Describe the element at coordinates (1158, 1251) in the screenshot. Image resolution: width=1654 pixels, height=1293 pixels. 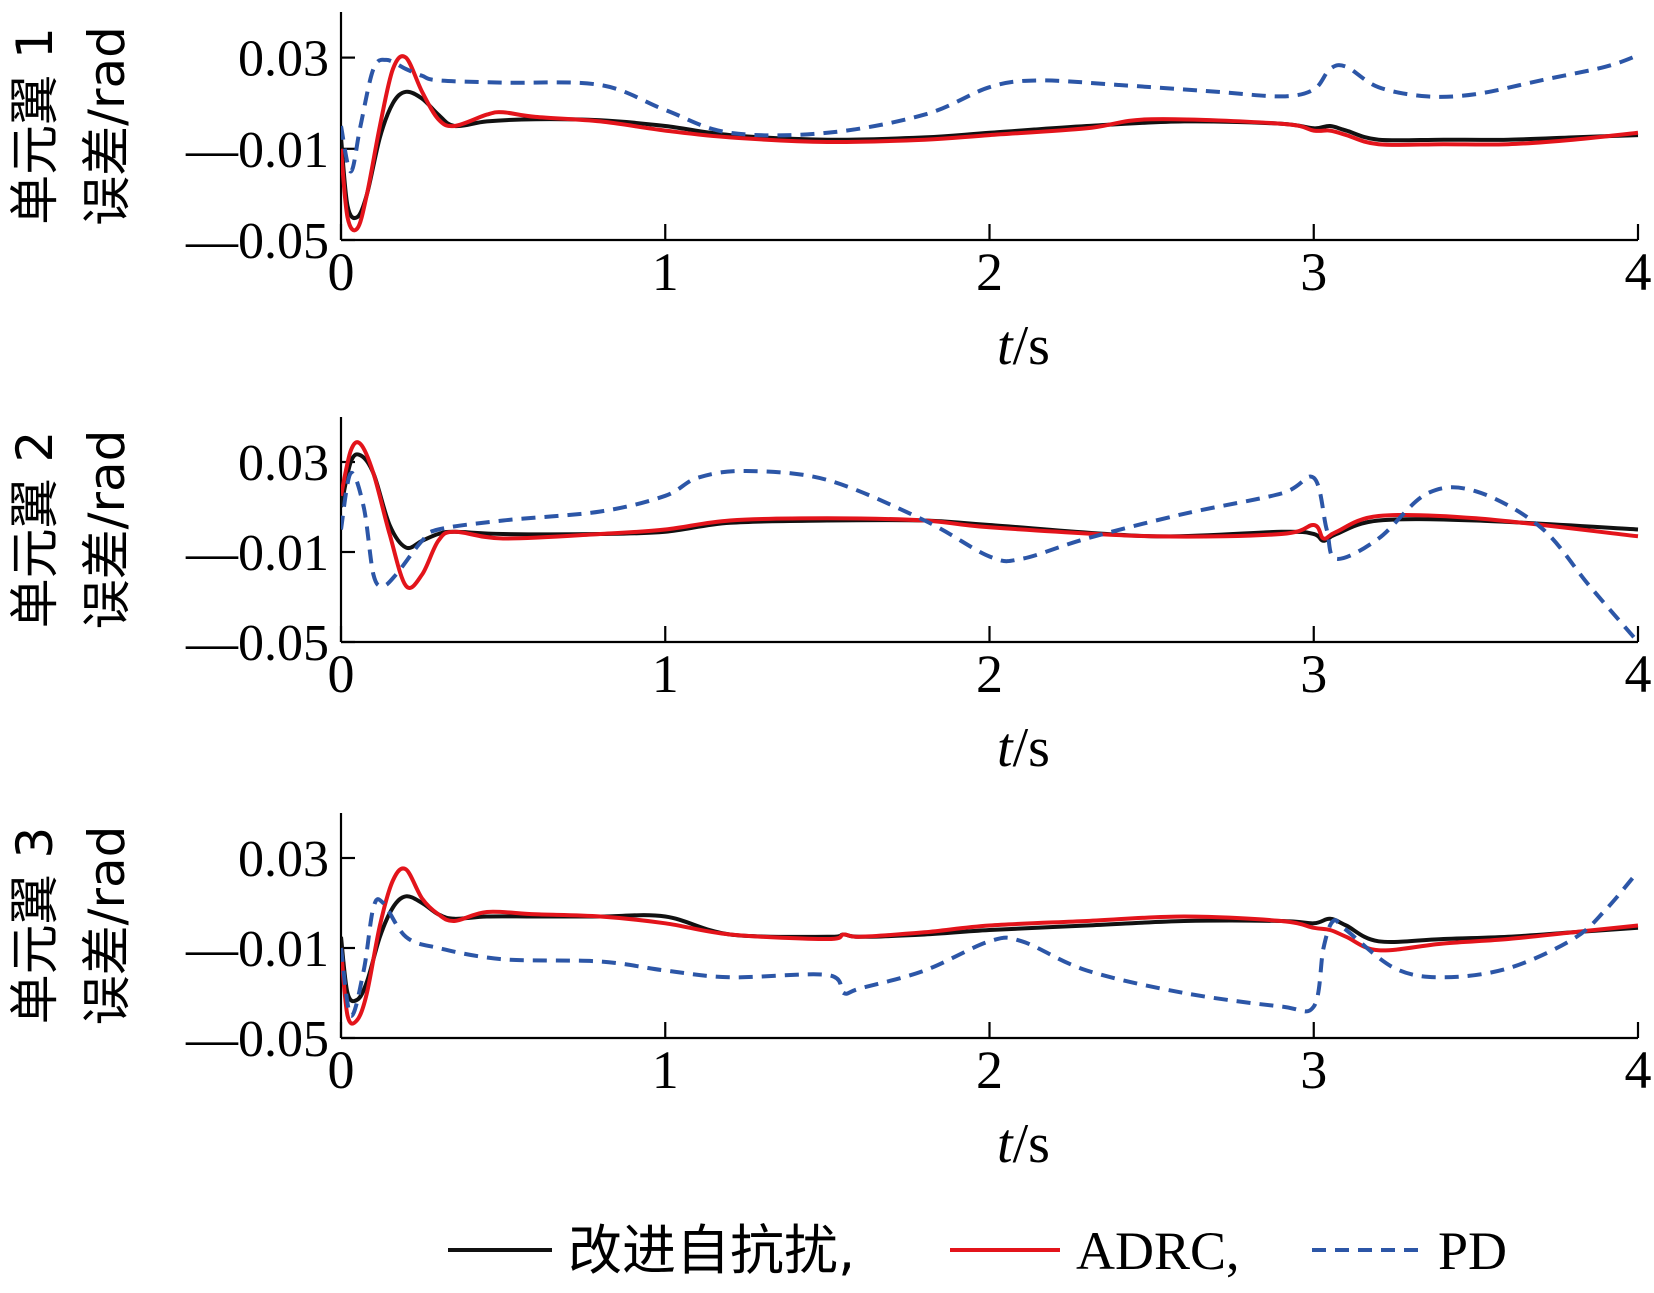
I see `legend-label-2: ADRC,` at that location.